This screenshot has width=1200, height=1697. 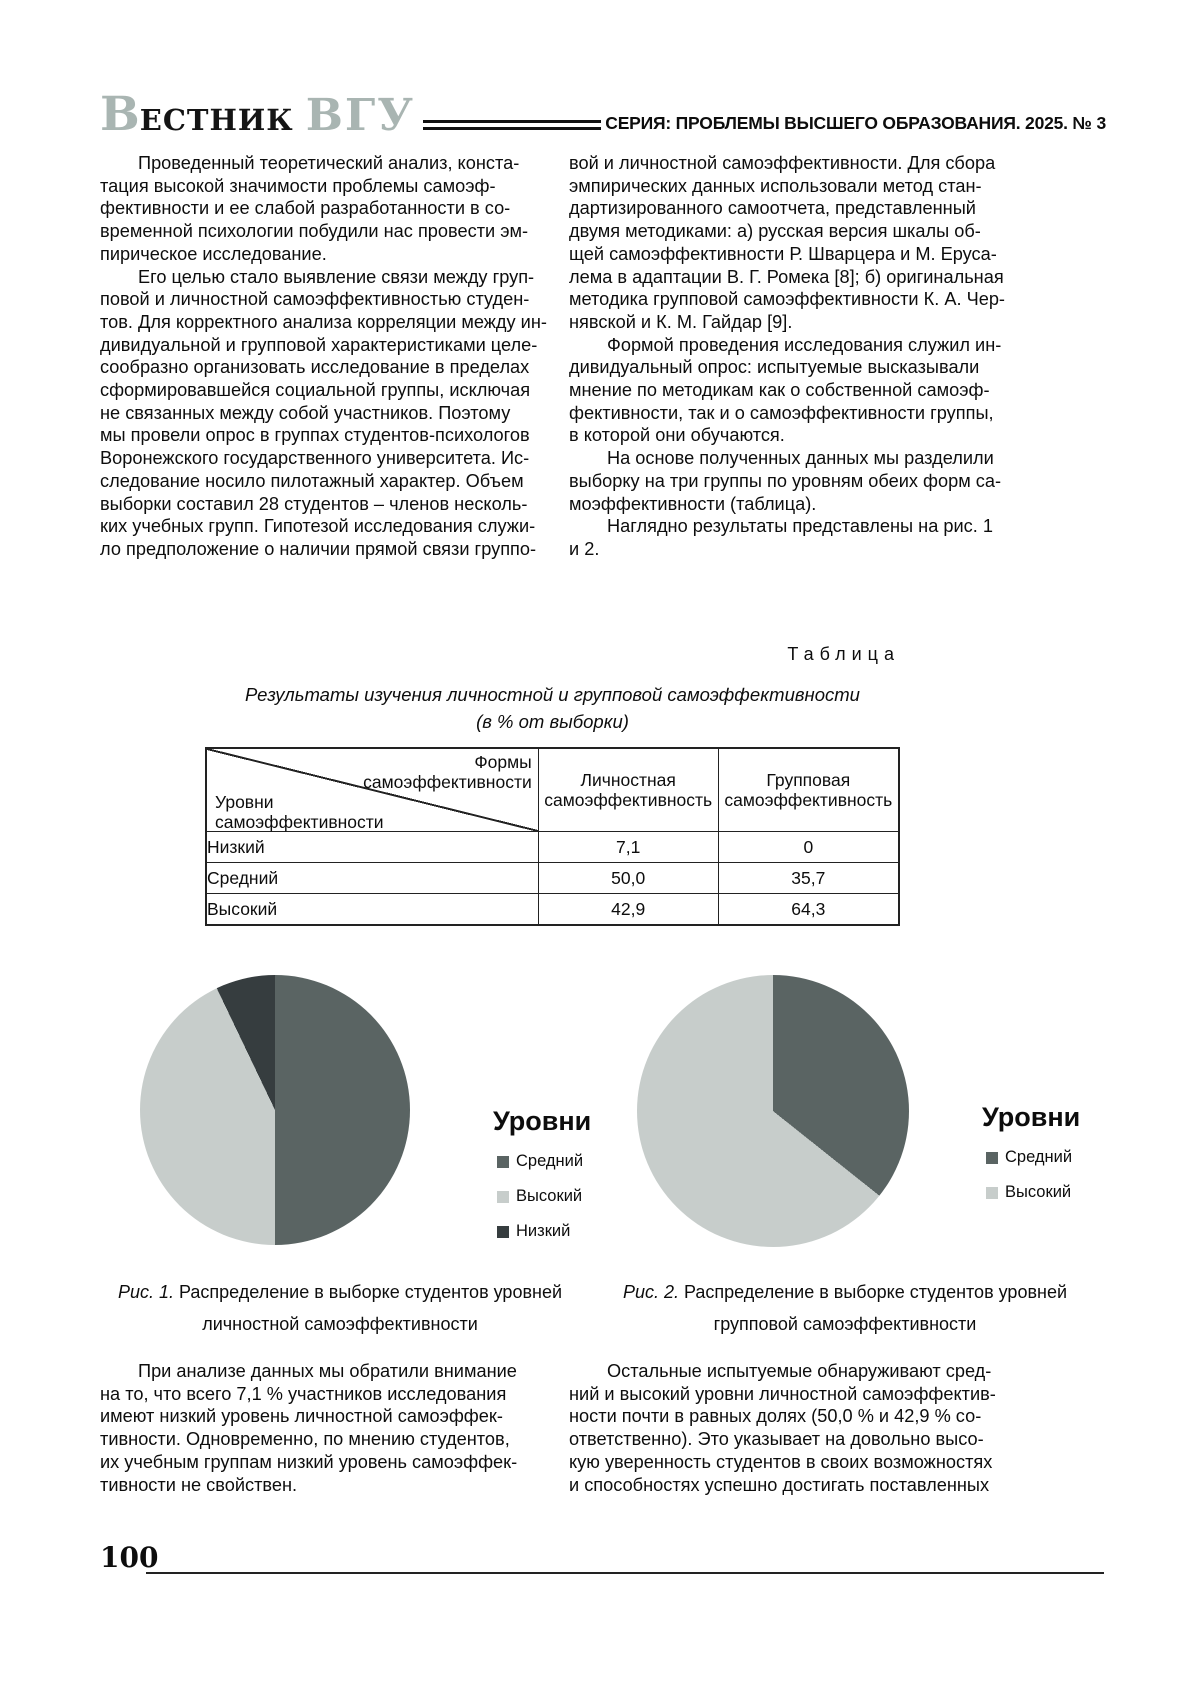 I want to click on logo-vgu: ВГУ, so click(x=360, y=115).